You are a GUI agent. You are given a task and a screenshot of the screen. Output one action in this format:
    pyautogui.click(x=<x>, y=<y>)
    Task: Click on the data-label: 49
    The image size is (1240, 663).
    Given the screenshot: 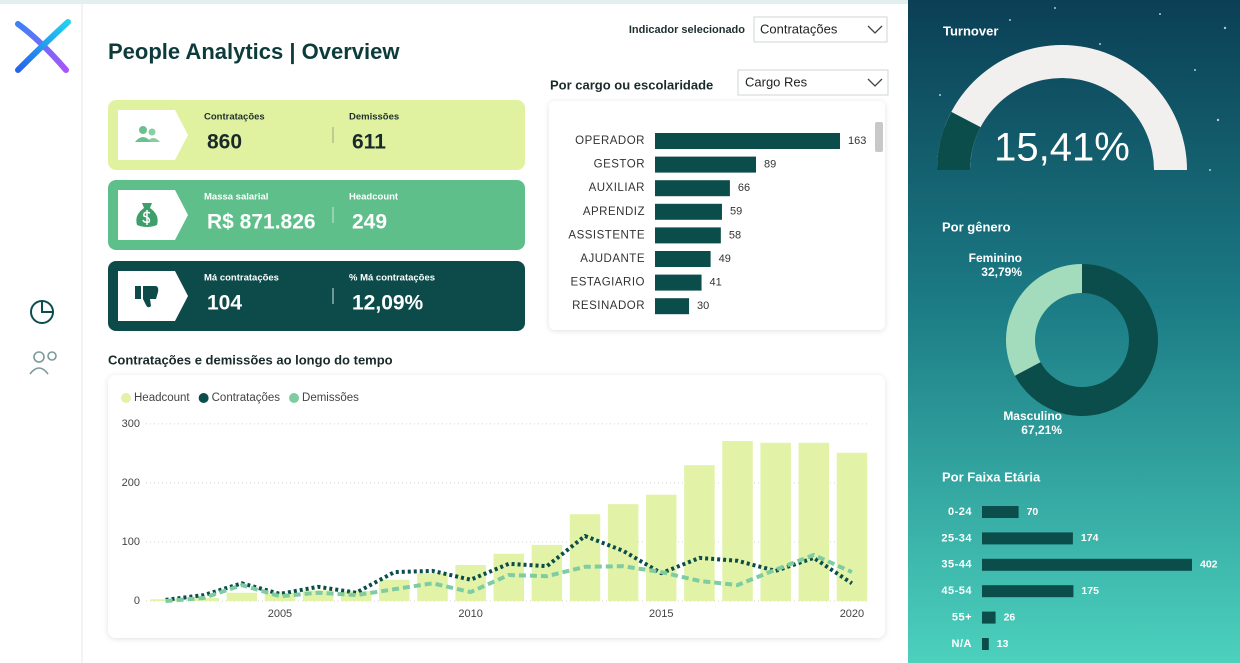 What is the action you would take?
    pyautogui.click(x=725, y=259)
    